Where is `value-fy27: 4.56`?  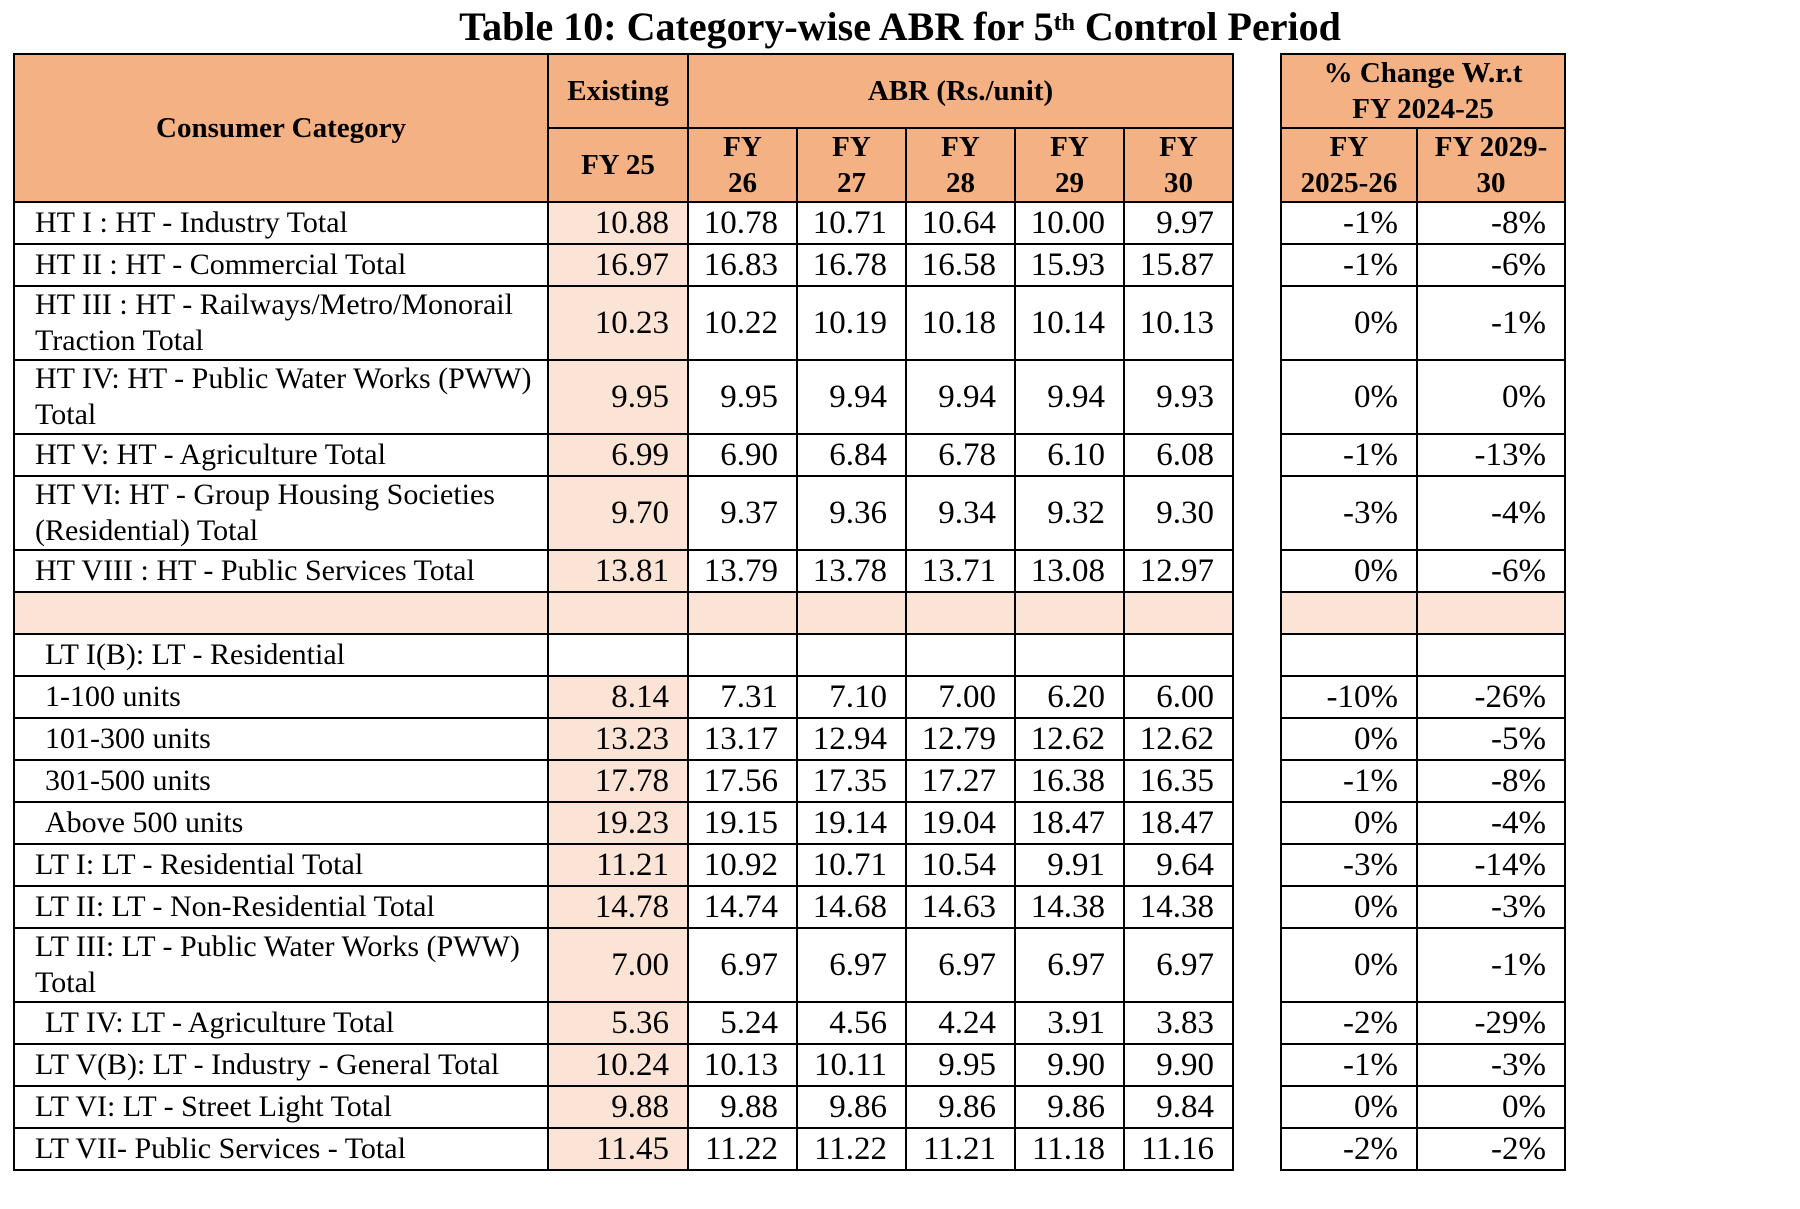
value-fy27: 4.56 is located at coordinates (851, 1023).